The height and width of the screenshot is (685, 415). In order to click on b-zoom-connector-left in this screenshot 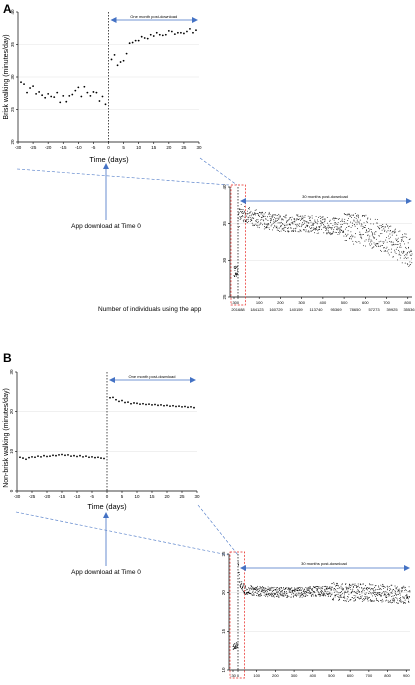, I will do `click(122, 533)`.